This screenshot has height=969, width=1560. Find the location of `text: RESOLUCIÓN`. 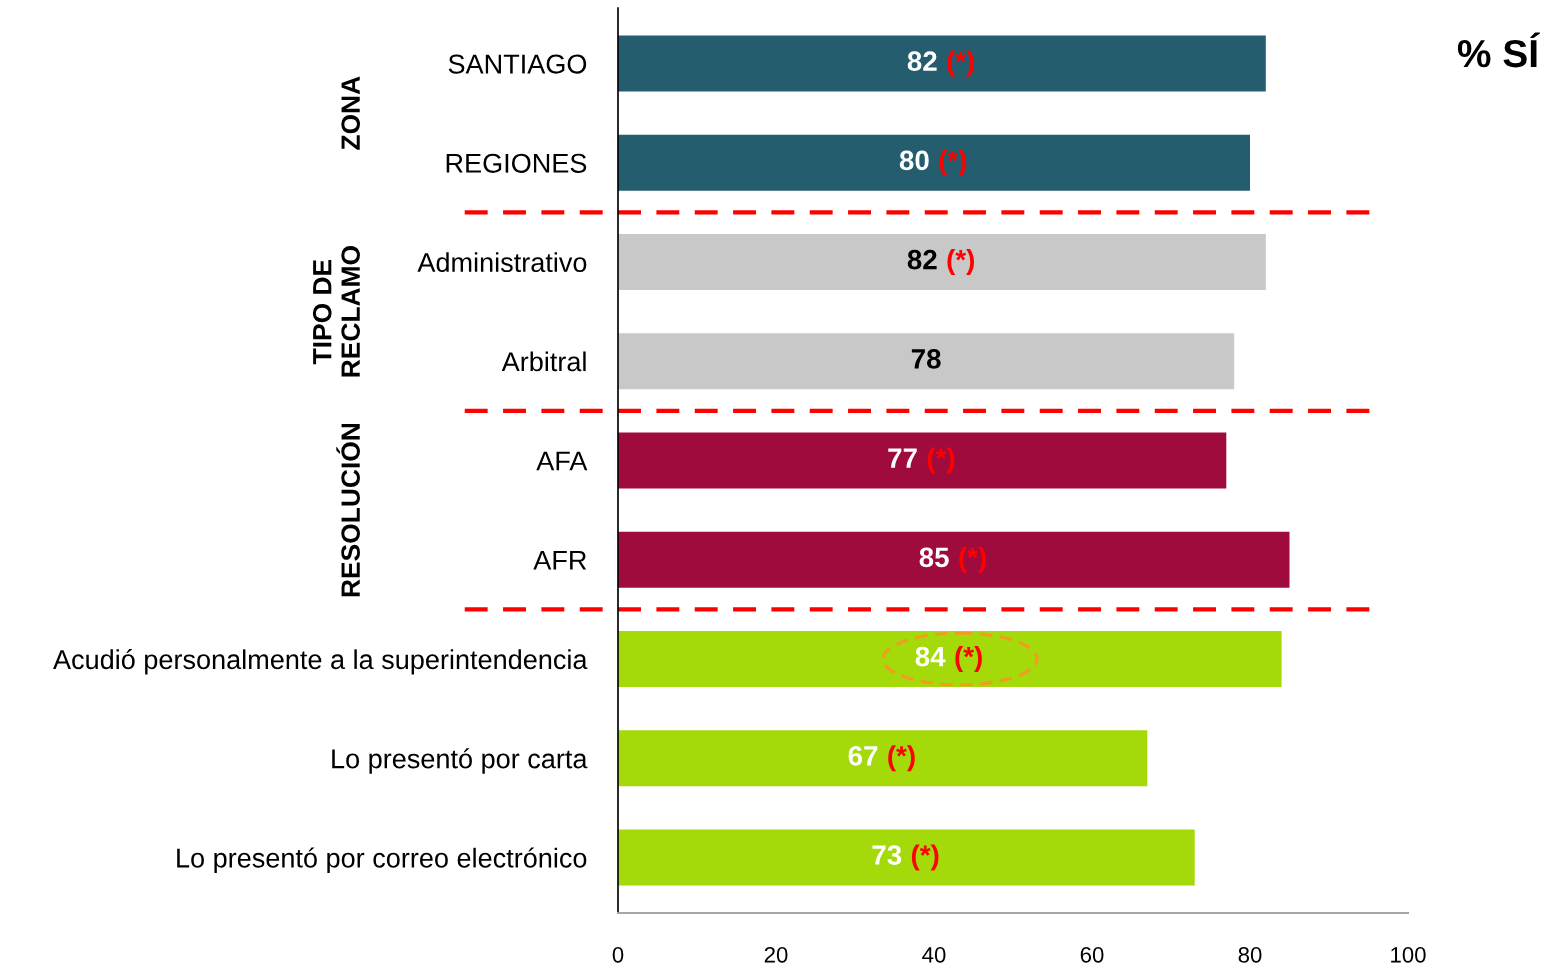

text: RESOLUCIÓN is located at coordinates (348, 510).